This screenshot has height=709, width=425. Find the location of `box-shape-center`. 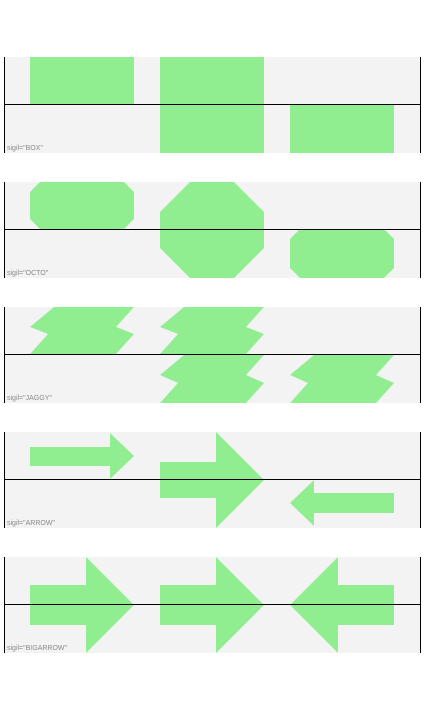

box-shape-center is located at coordinates (212, 105).